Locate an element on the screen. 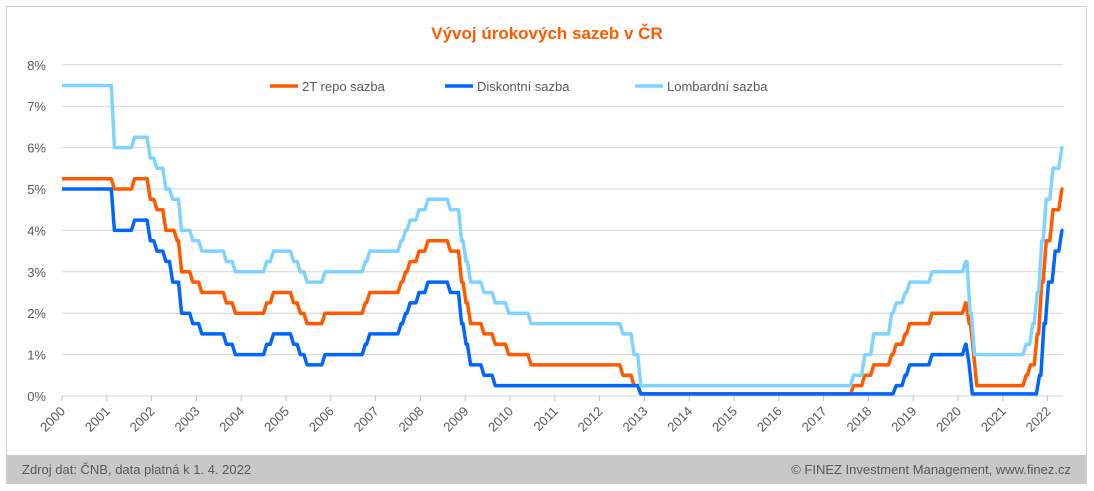 The width and height of the screenshot is (1094, 491). legend-label: Diskontní sazba is located at coordinates (523, 86).